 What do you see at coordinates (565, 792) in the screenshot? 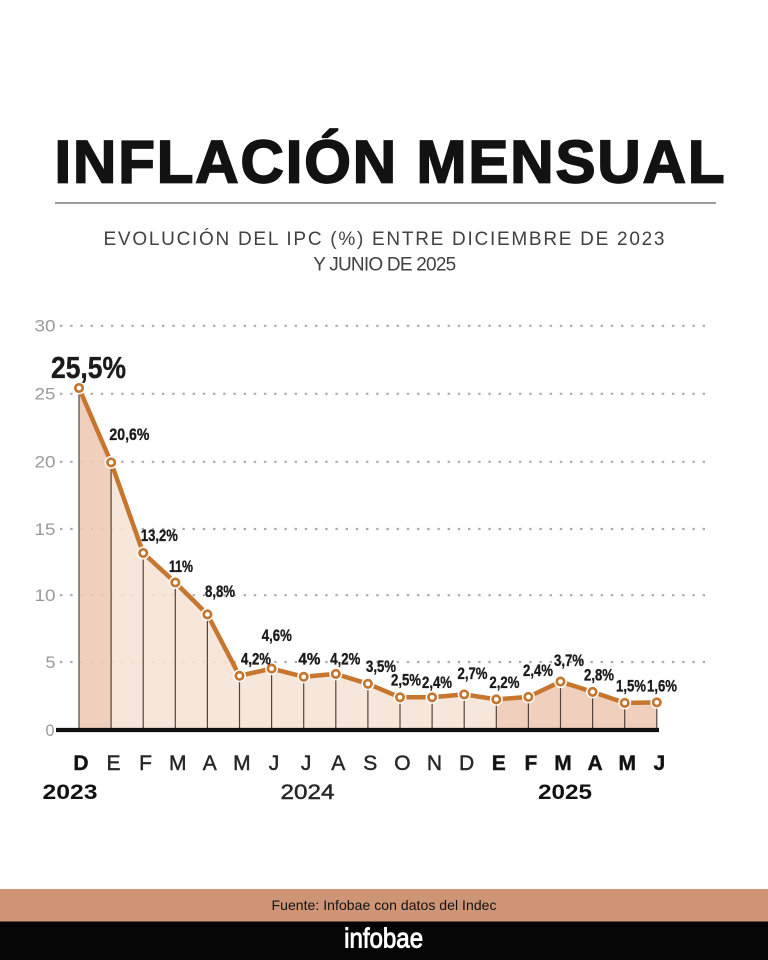
I see `svg-text: 2025` at bounding box center [565, 792].